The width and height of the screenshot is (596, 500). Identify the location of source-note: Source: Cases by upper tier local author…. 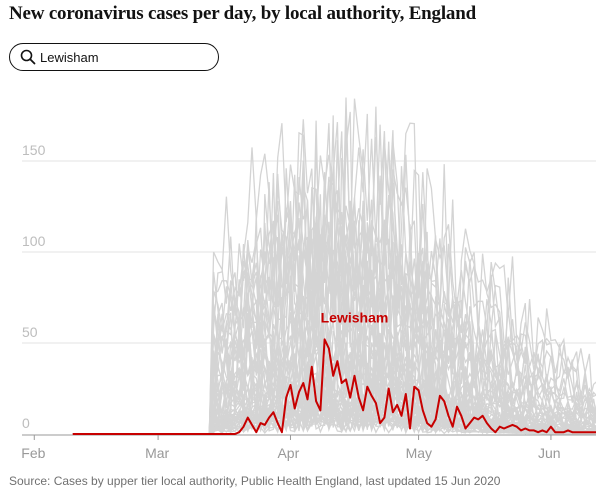
(255, 481).